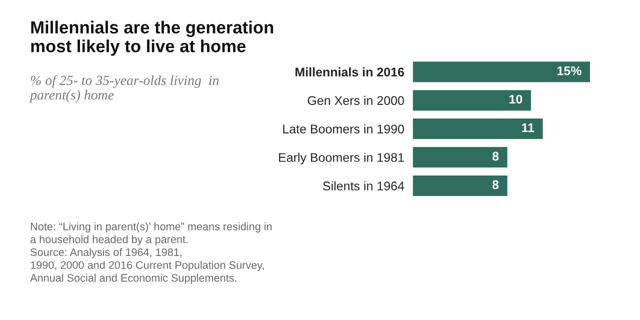  I want to click on y-tick-label: Millennials in 2016, so click(350, 71).